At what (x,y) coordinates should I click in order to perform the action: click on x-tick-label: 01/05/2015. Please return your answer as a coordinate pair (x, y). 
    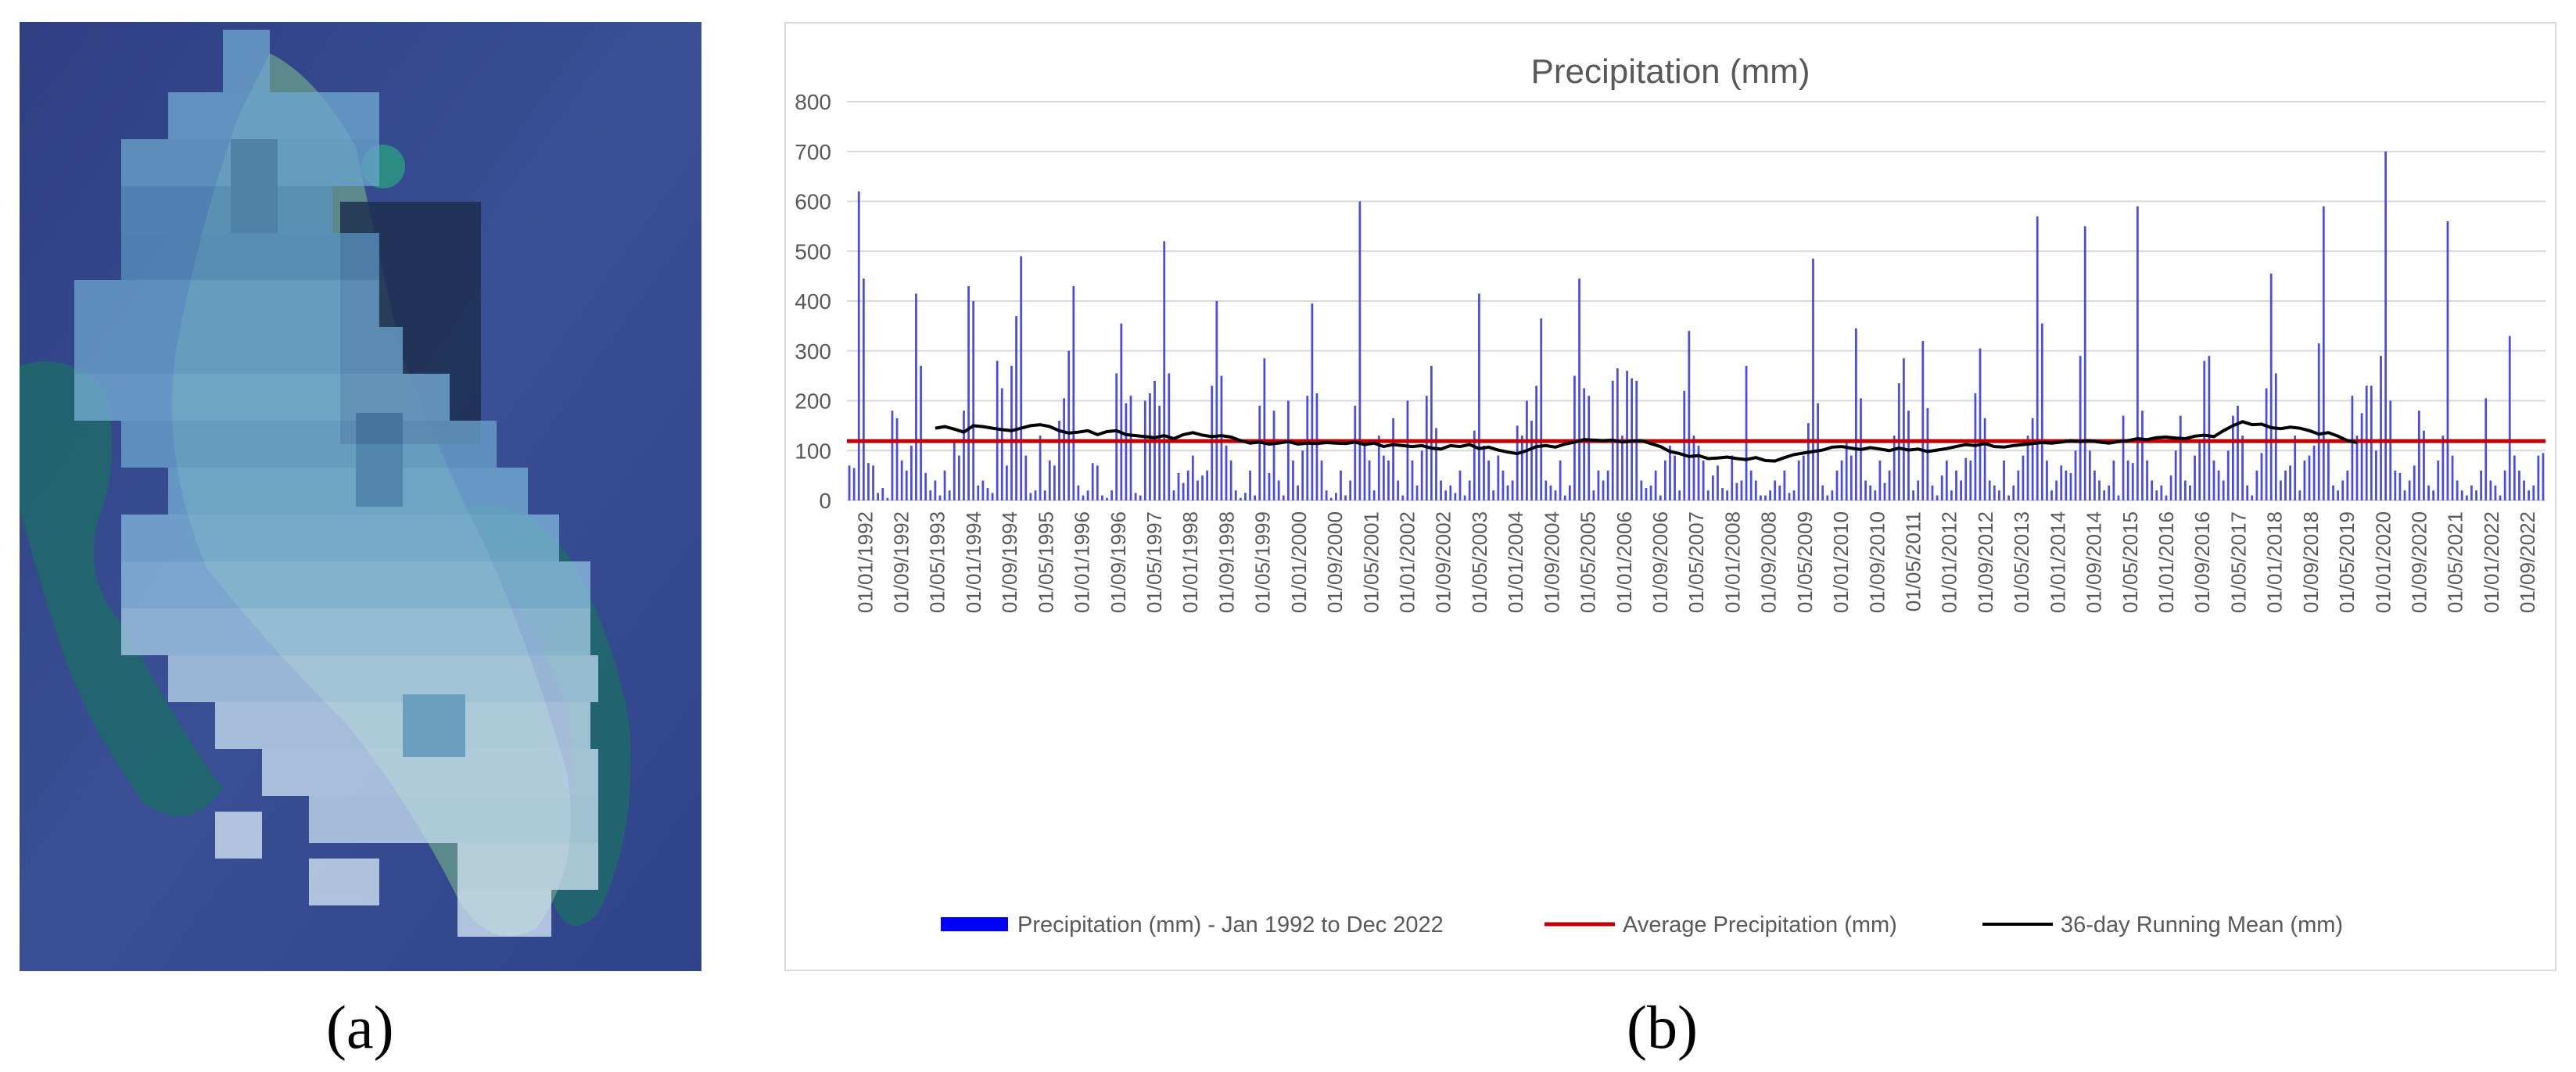
    Looking at the image, I should click on (2130, 562).